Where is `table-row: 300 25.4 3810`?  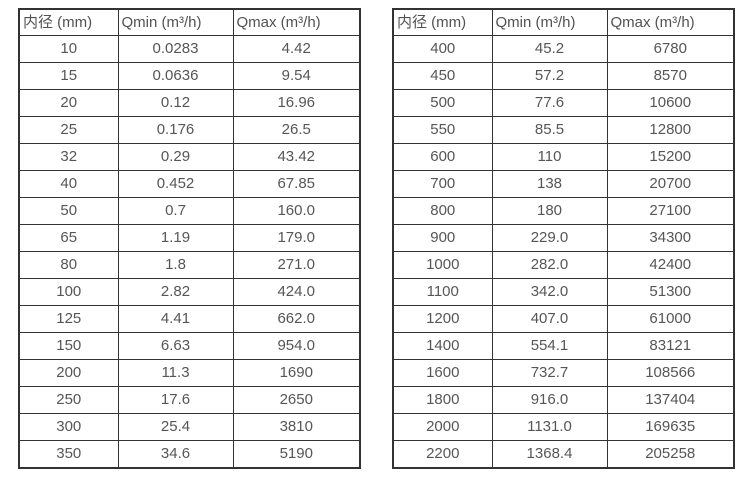
table-row: 300 25.4 3810 is located at coordinates (189, 427).